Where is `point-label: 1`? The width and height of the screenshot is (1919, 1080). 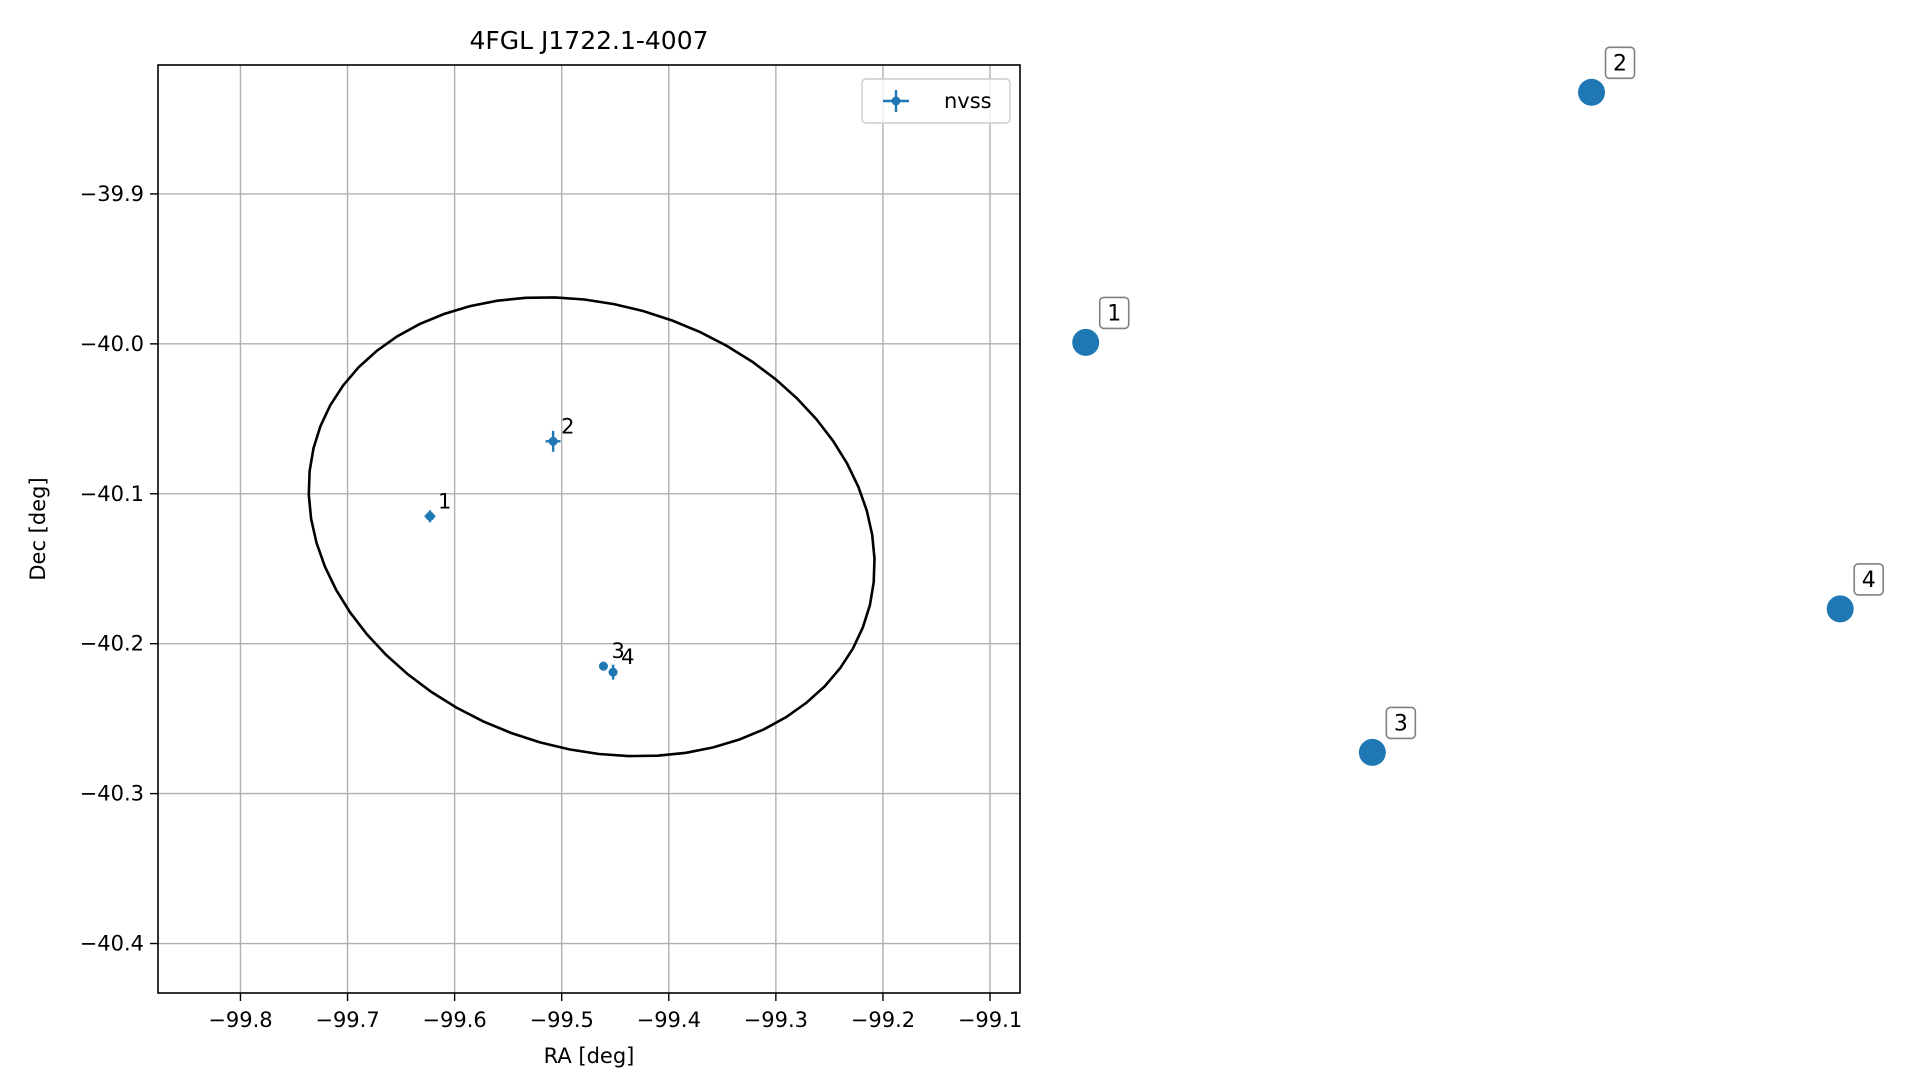 point-label: 1 is located at coordinates (444, 501).